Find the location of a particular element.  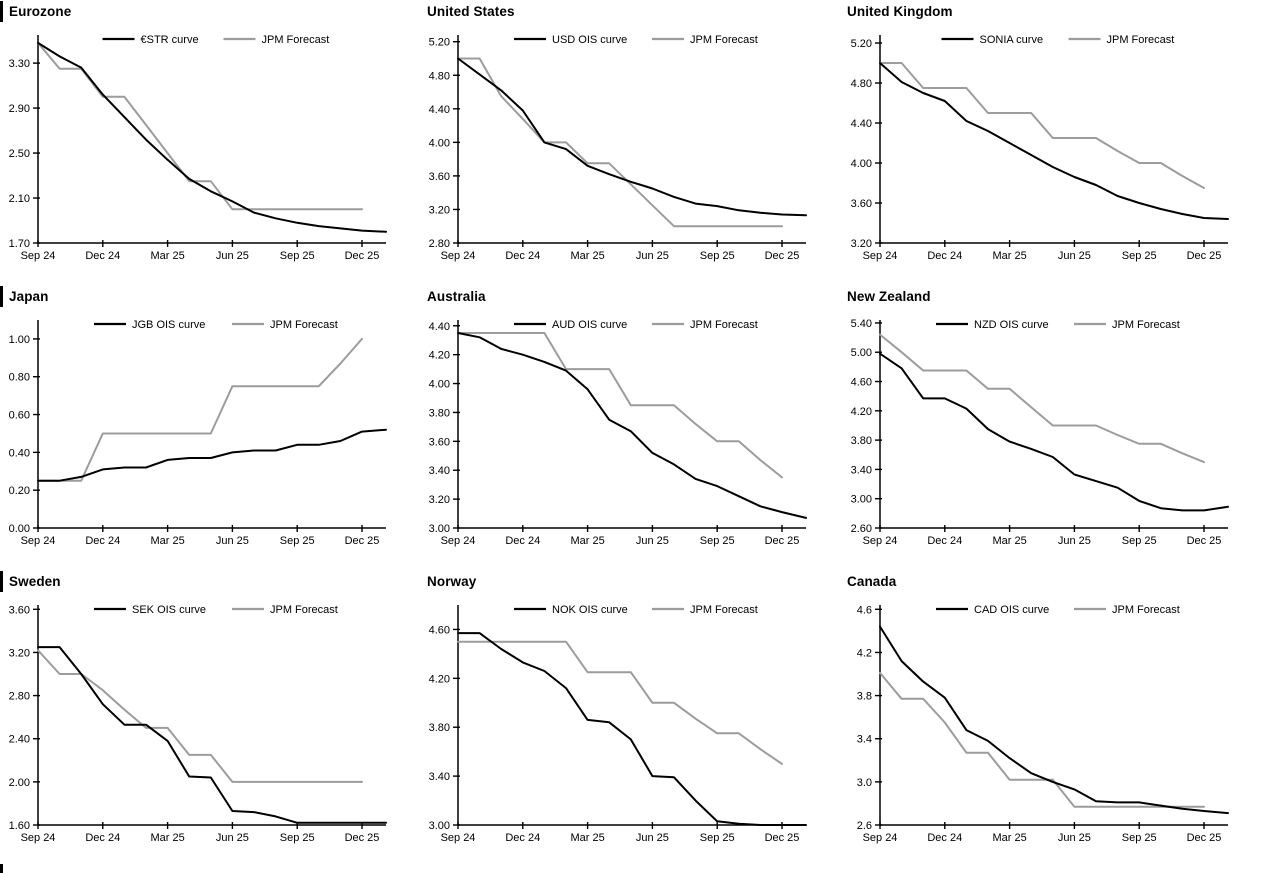

y-tick-label: 2.60 is located at coordinates (861, 529).